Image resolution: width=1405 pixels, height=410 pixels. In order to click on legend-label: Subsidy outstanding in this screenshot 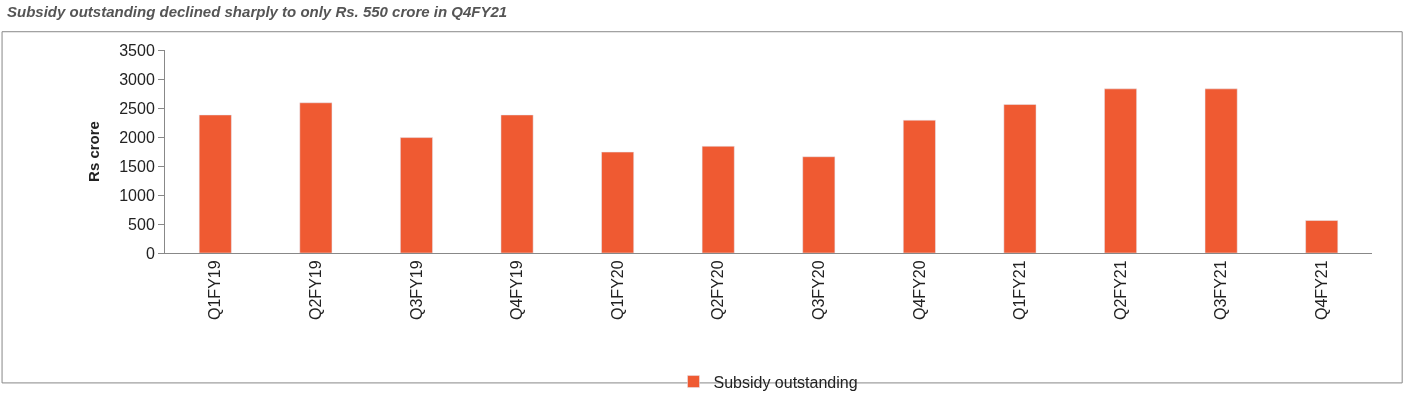, I will do `click(785, 382)`.